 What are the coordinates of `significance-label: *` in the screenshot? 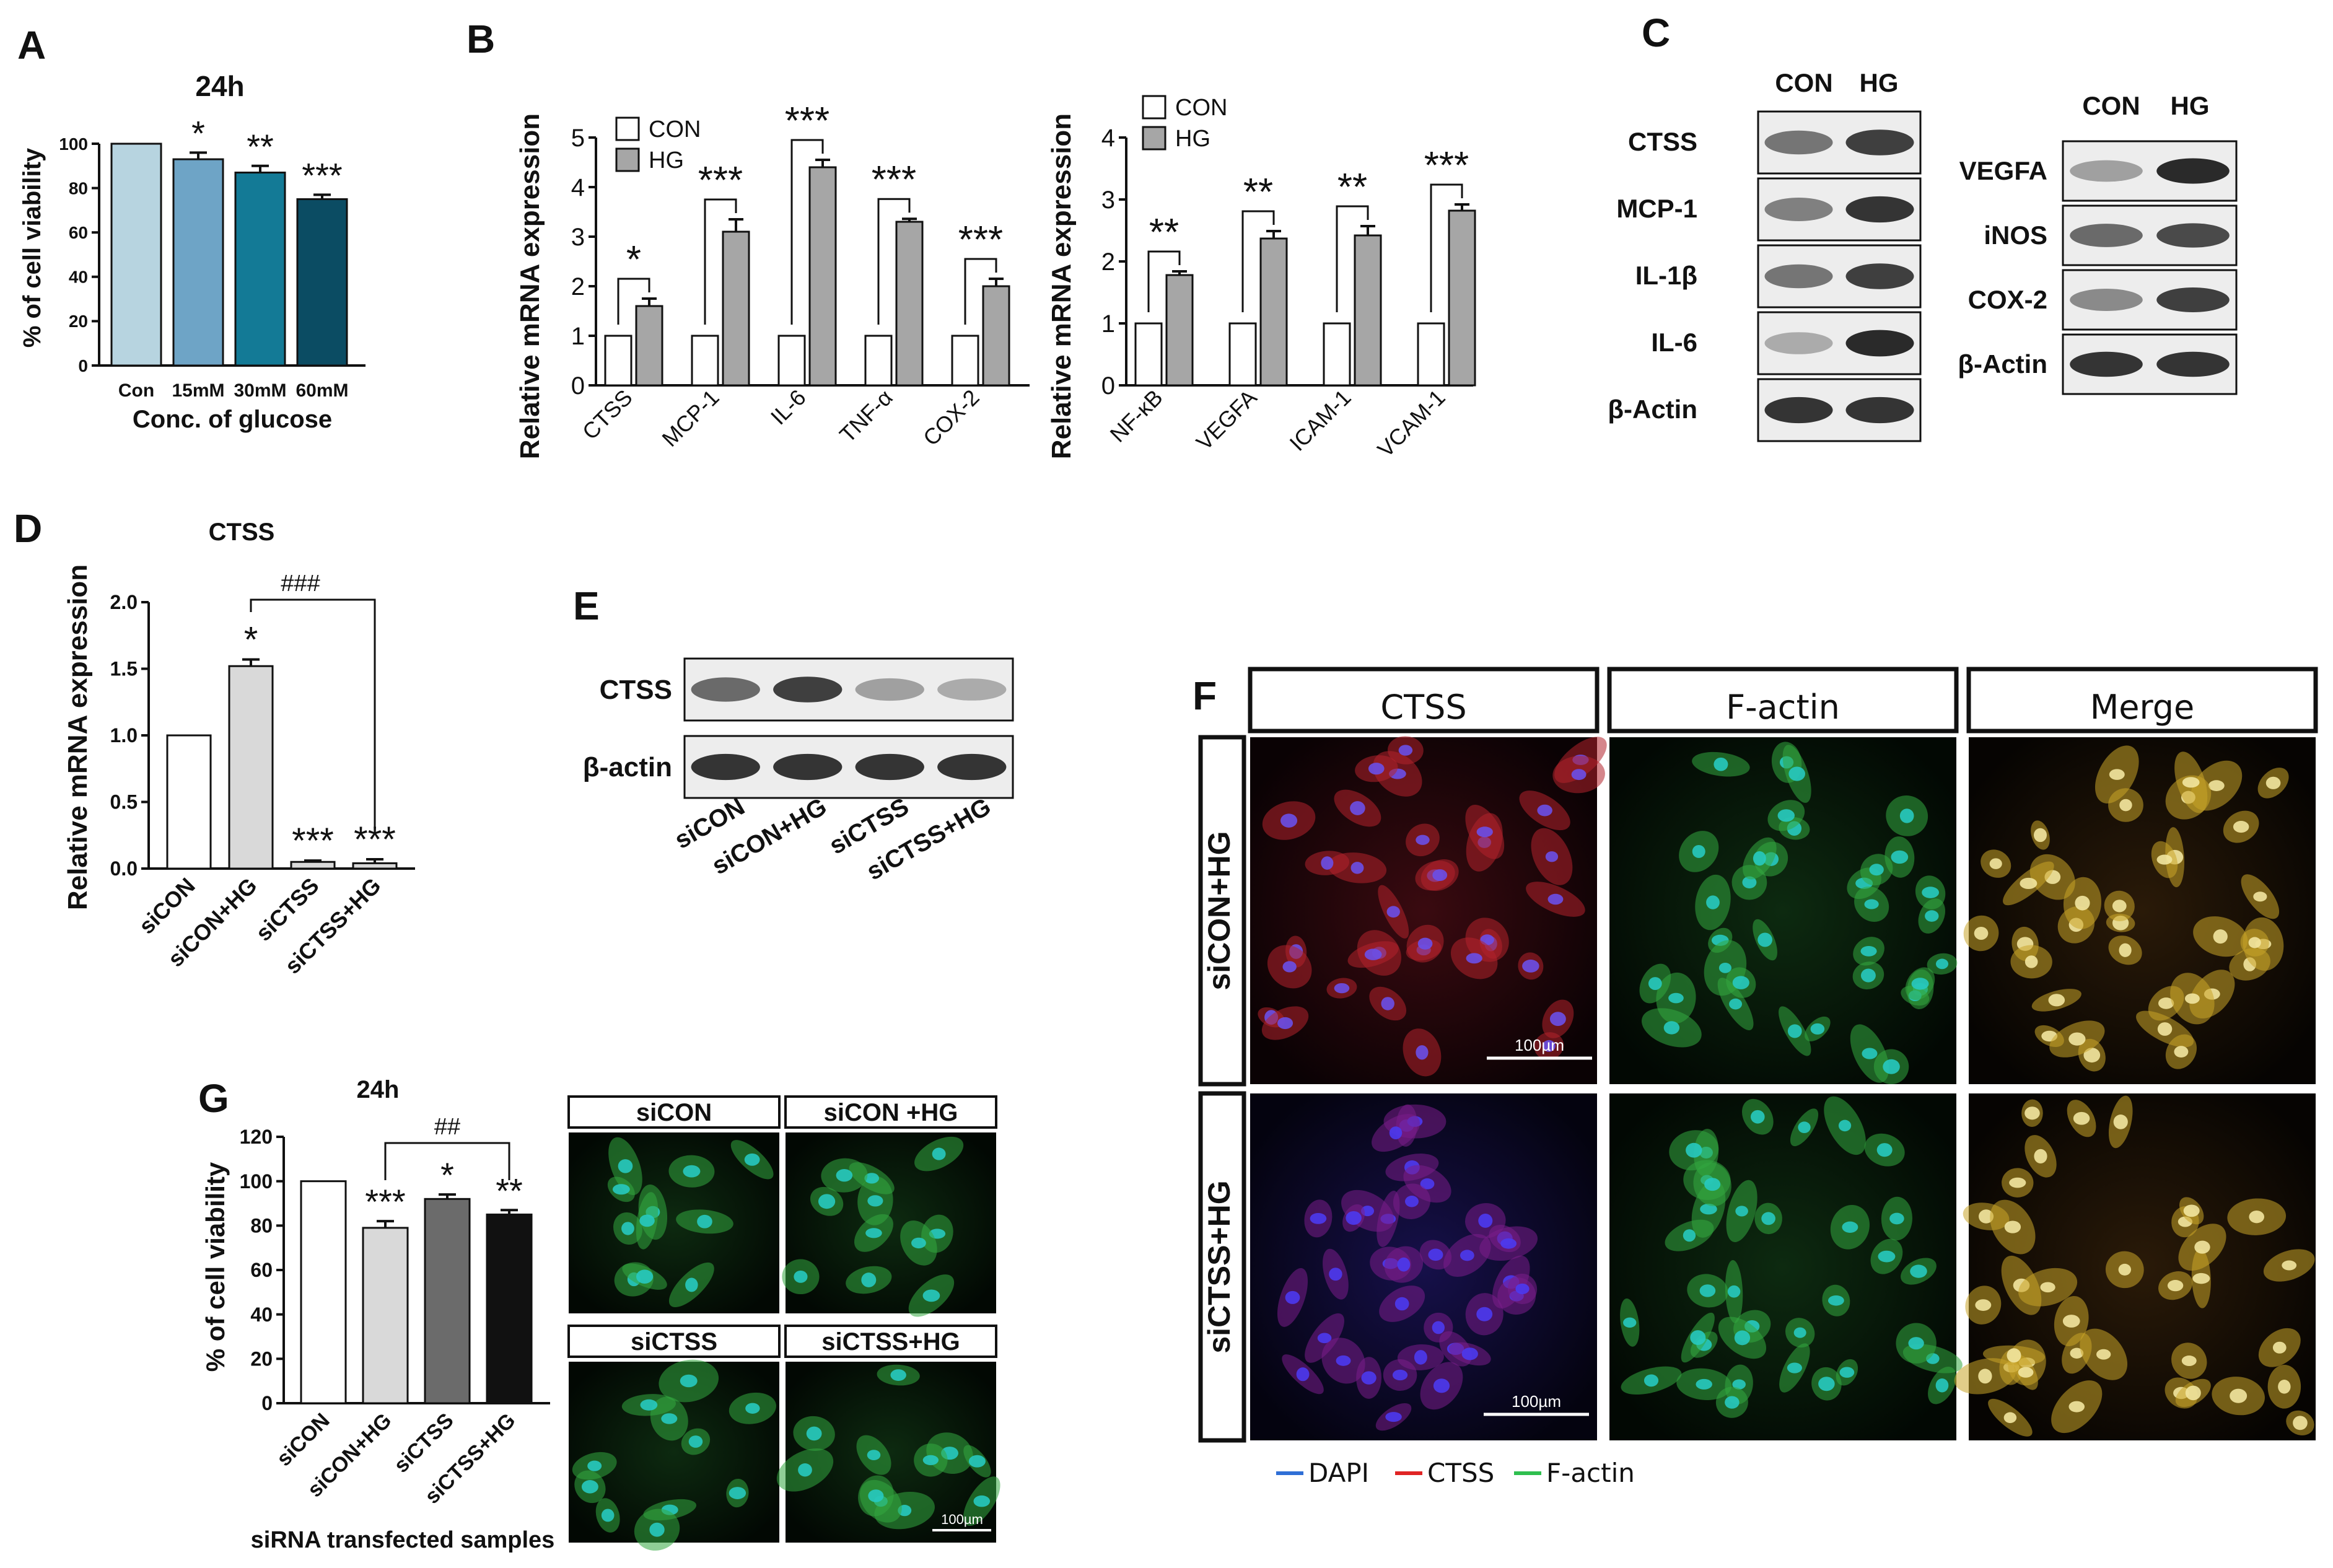 It's located at (633, 260).